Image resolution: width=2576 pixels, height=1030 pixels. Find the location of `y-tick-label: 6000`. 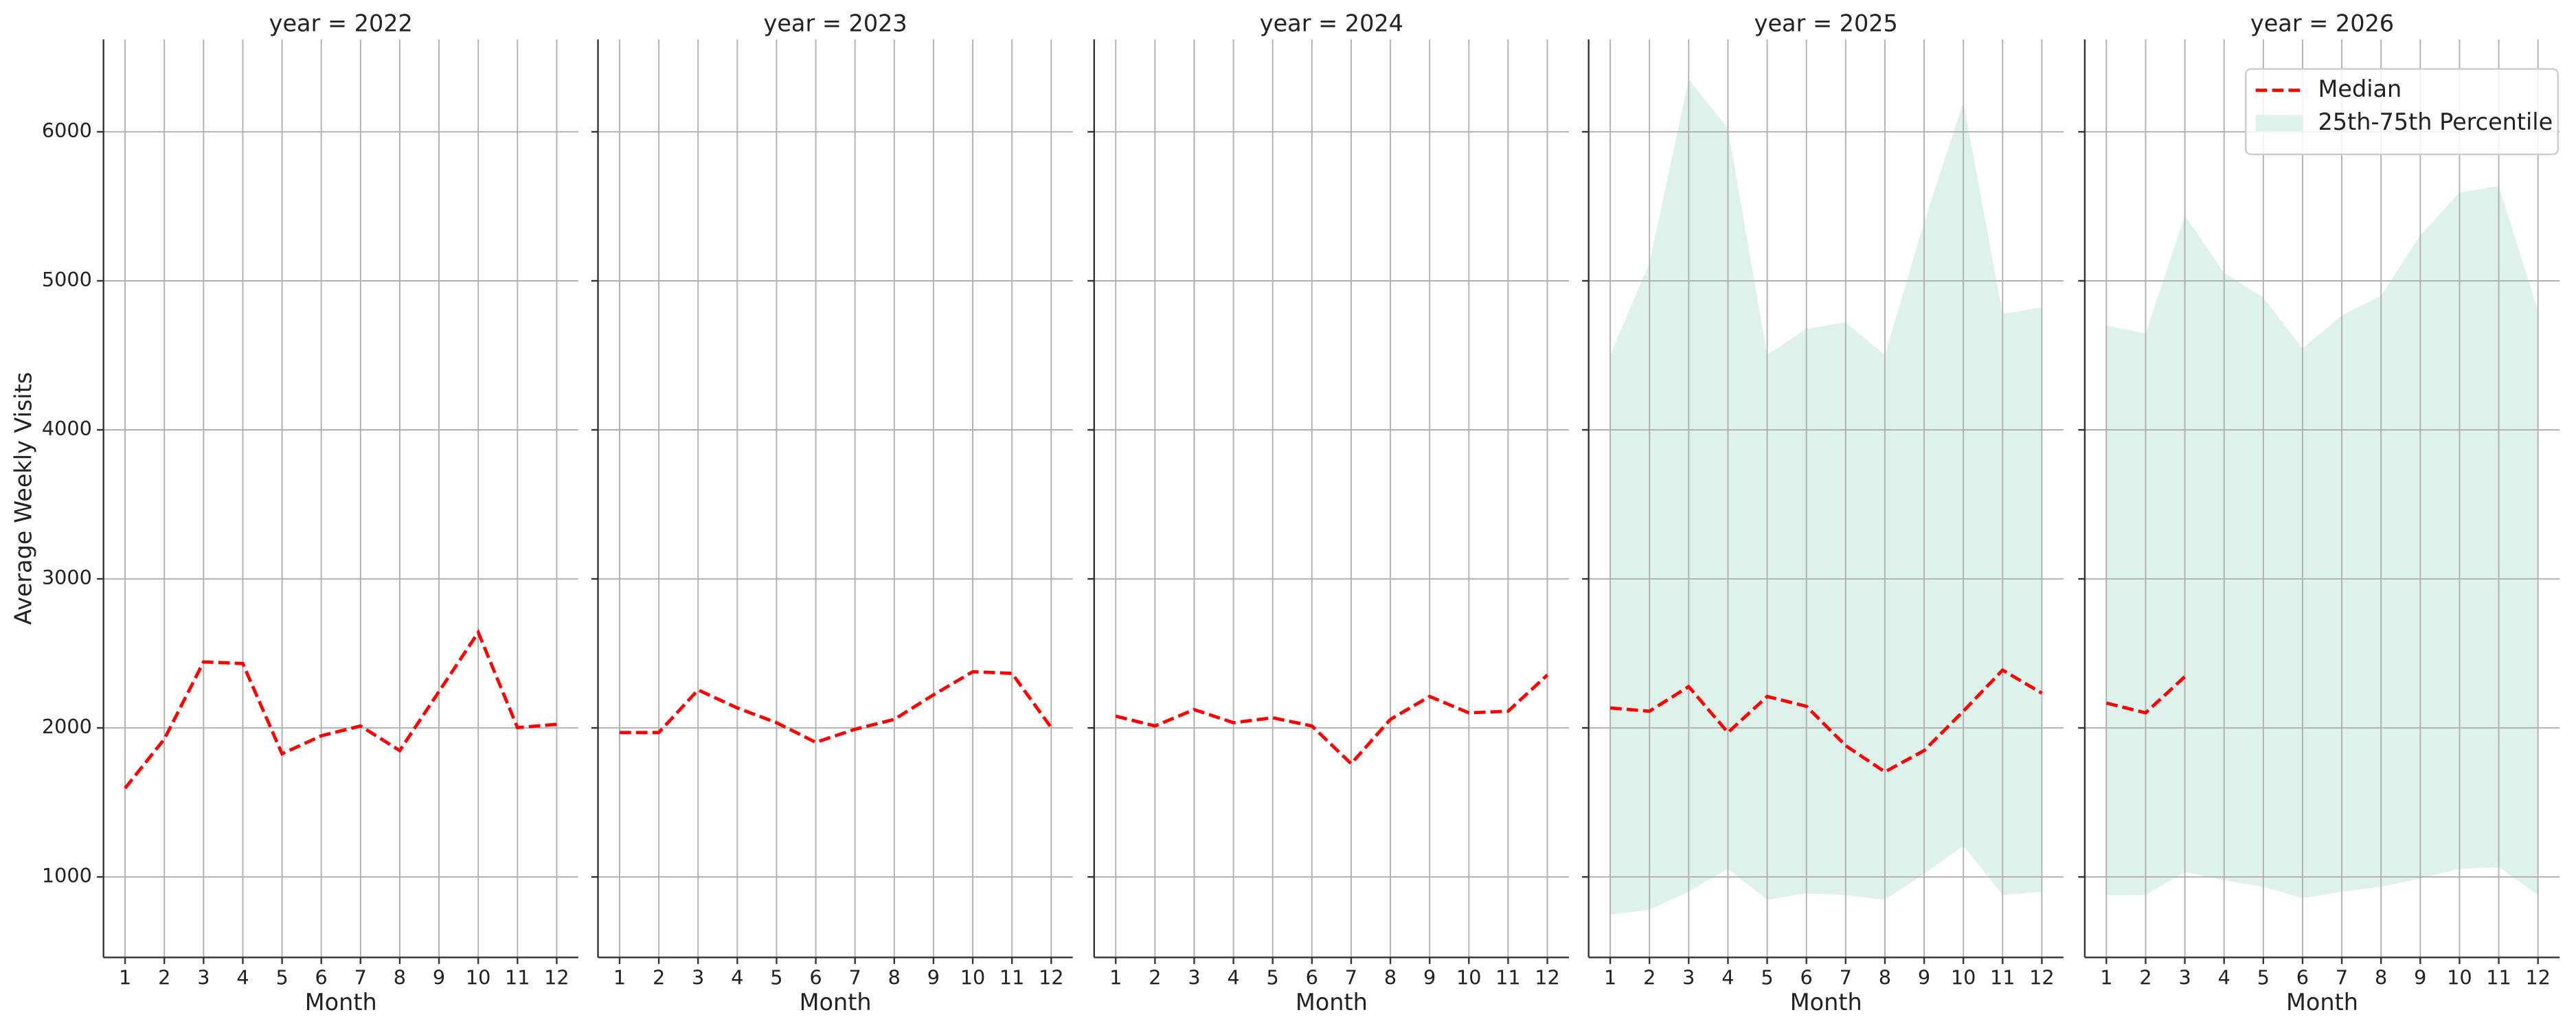

y-tick-label: 6000 is located at coordinates (67, 130).